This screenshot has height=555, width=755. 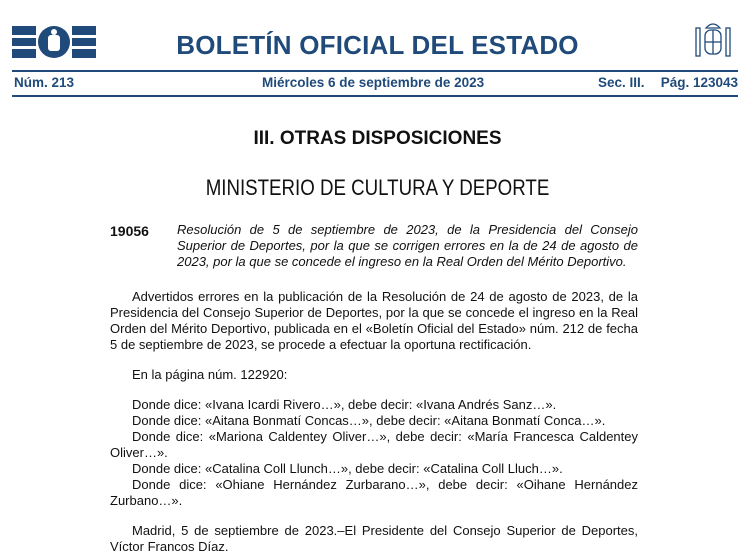 What do you see at coordinates (713, 40) in the screenshot?
I see `coat-of-arms-icon` at bounding box center [713, 40].